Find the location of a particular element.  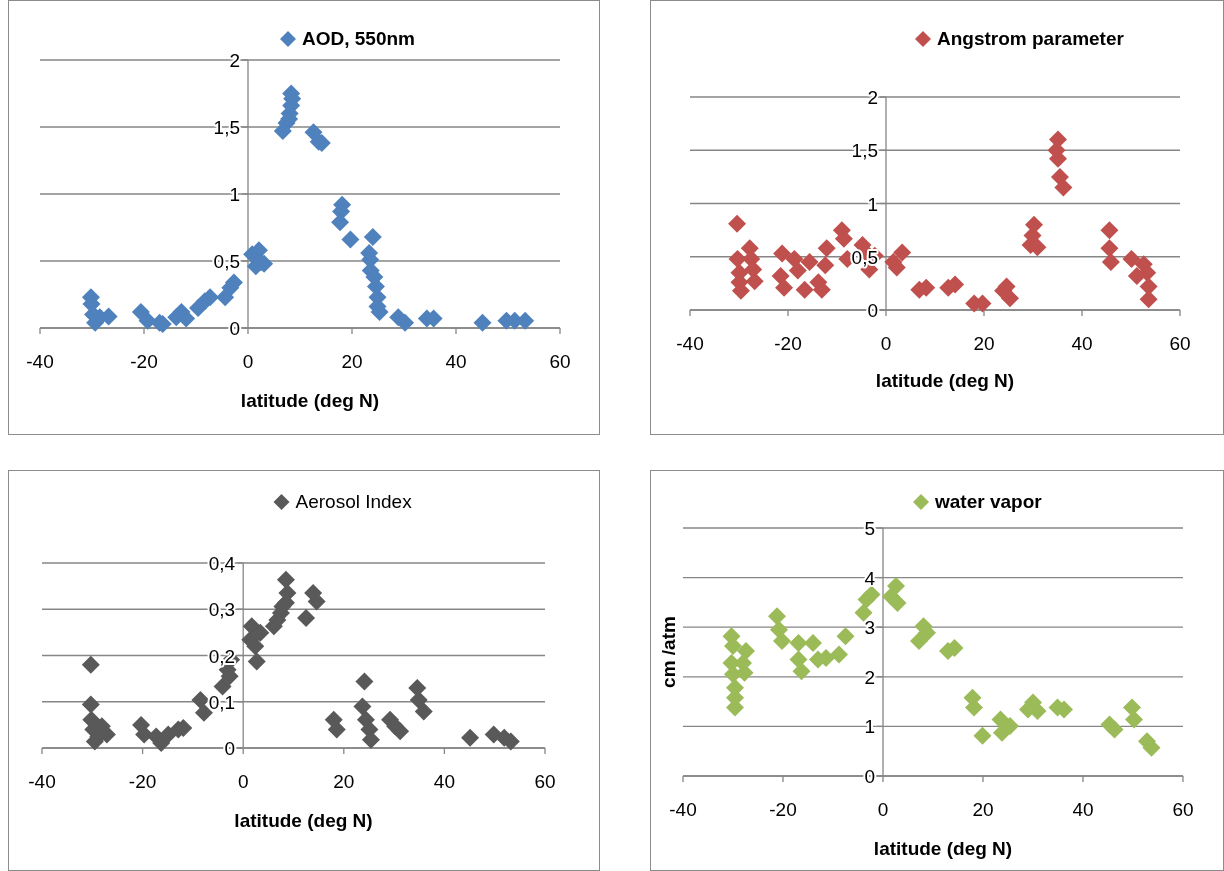

legend-label: Angstrom parameter is located at coordinates (1031, 38).